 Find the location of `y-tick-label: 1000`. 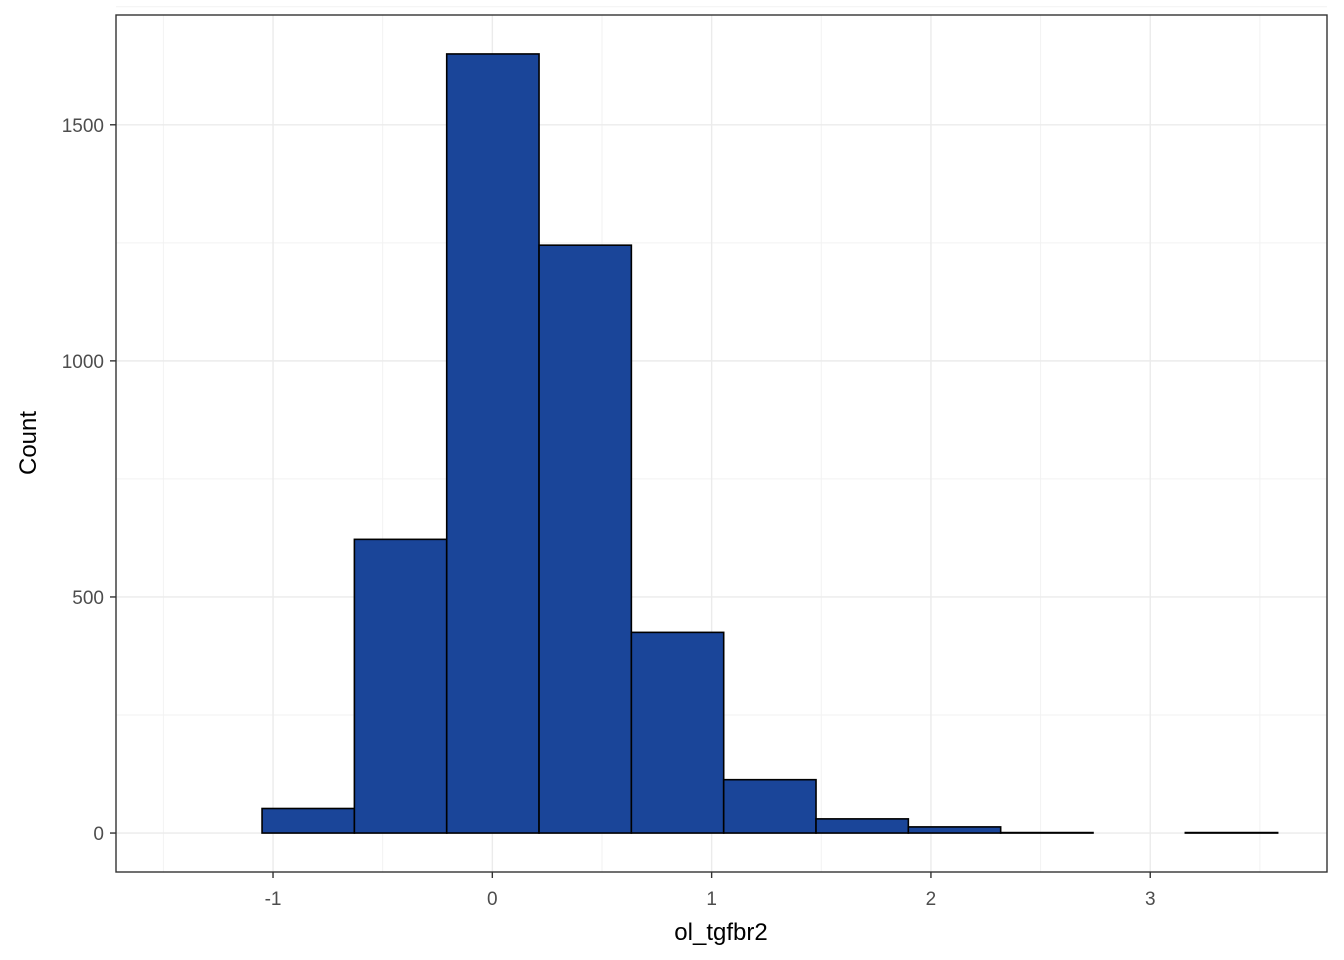

y-tick-label: 1000 is located at coordinates (83, 362).